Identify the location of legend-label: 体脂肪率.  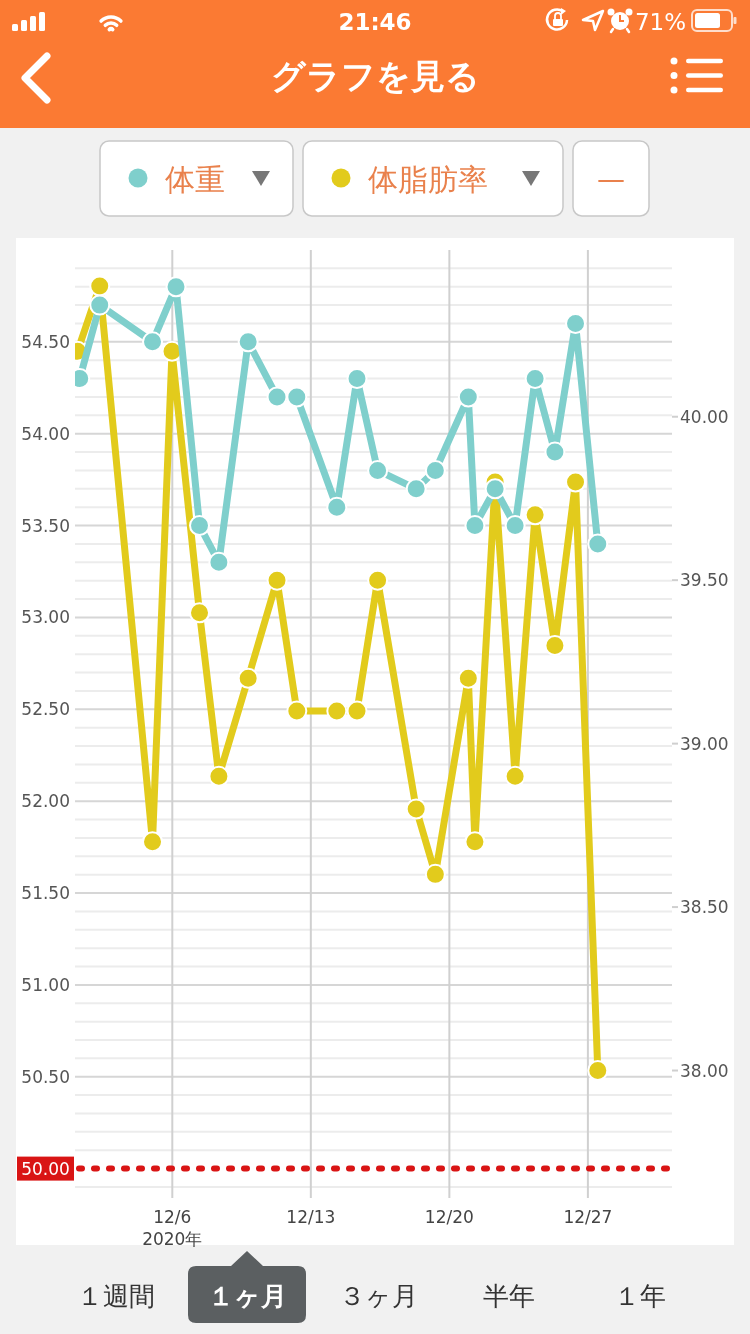
(428, 179).